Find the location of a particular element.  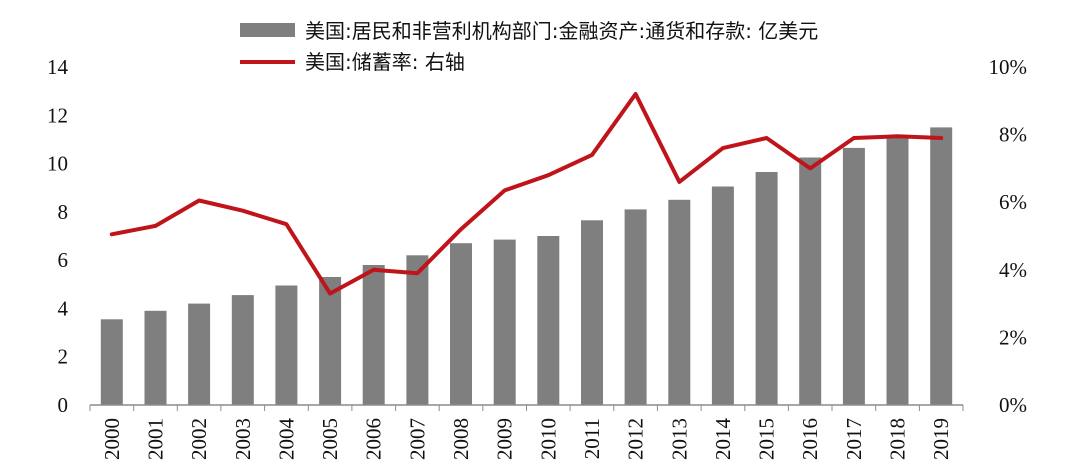

left-tick-label: 8 is located at coordinates (63, 212).